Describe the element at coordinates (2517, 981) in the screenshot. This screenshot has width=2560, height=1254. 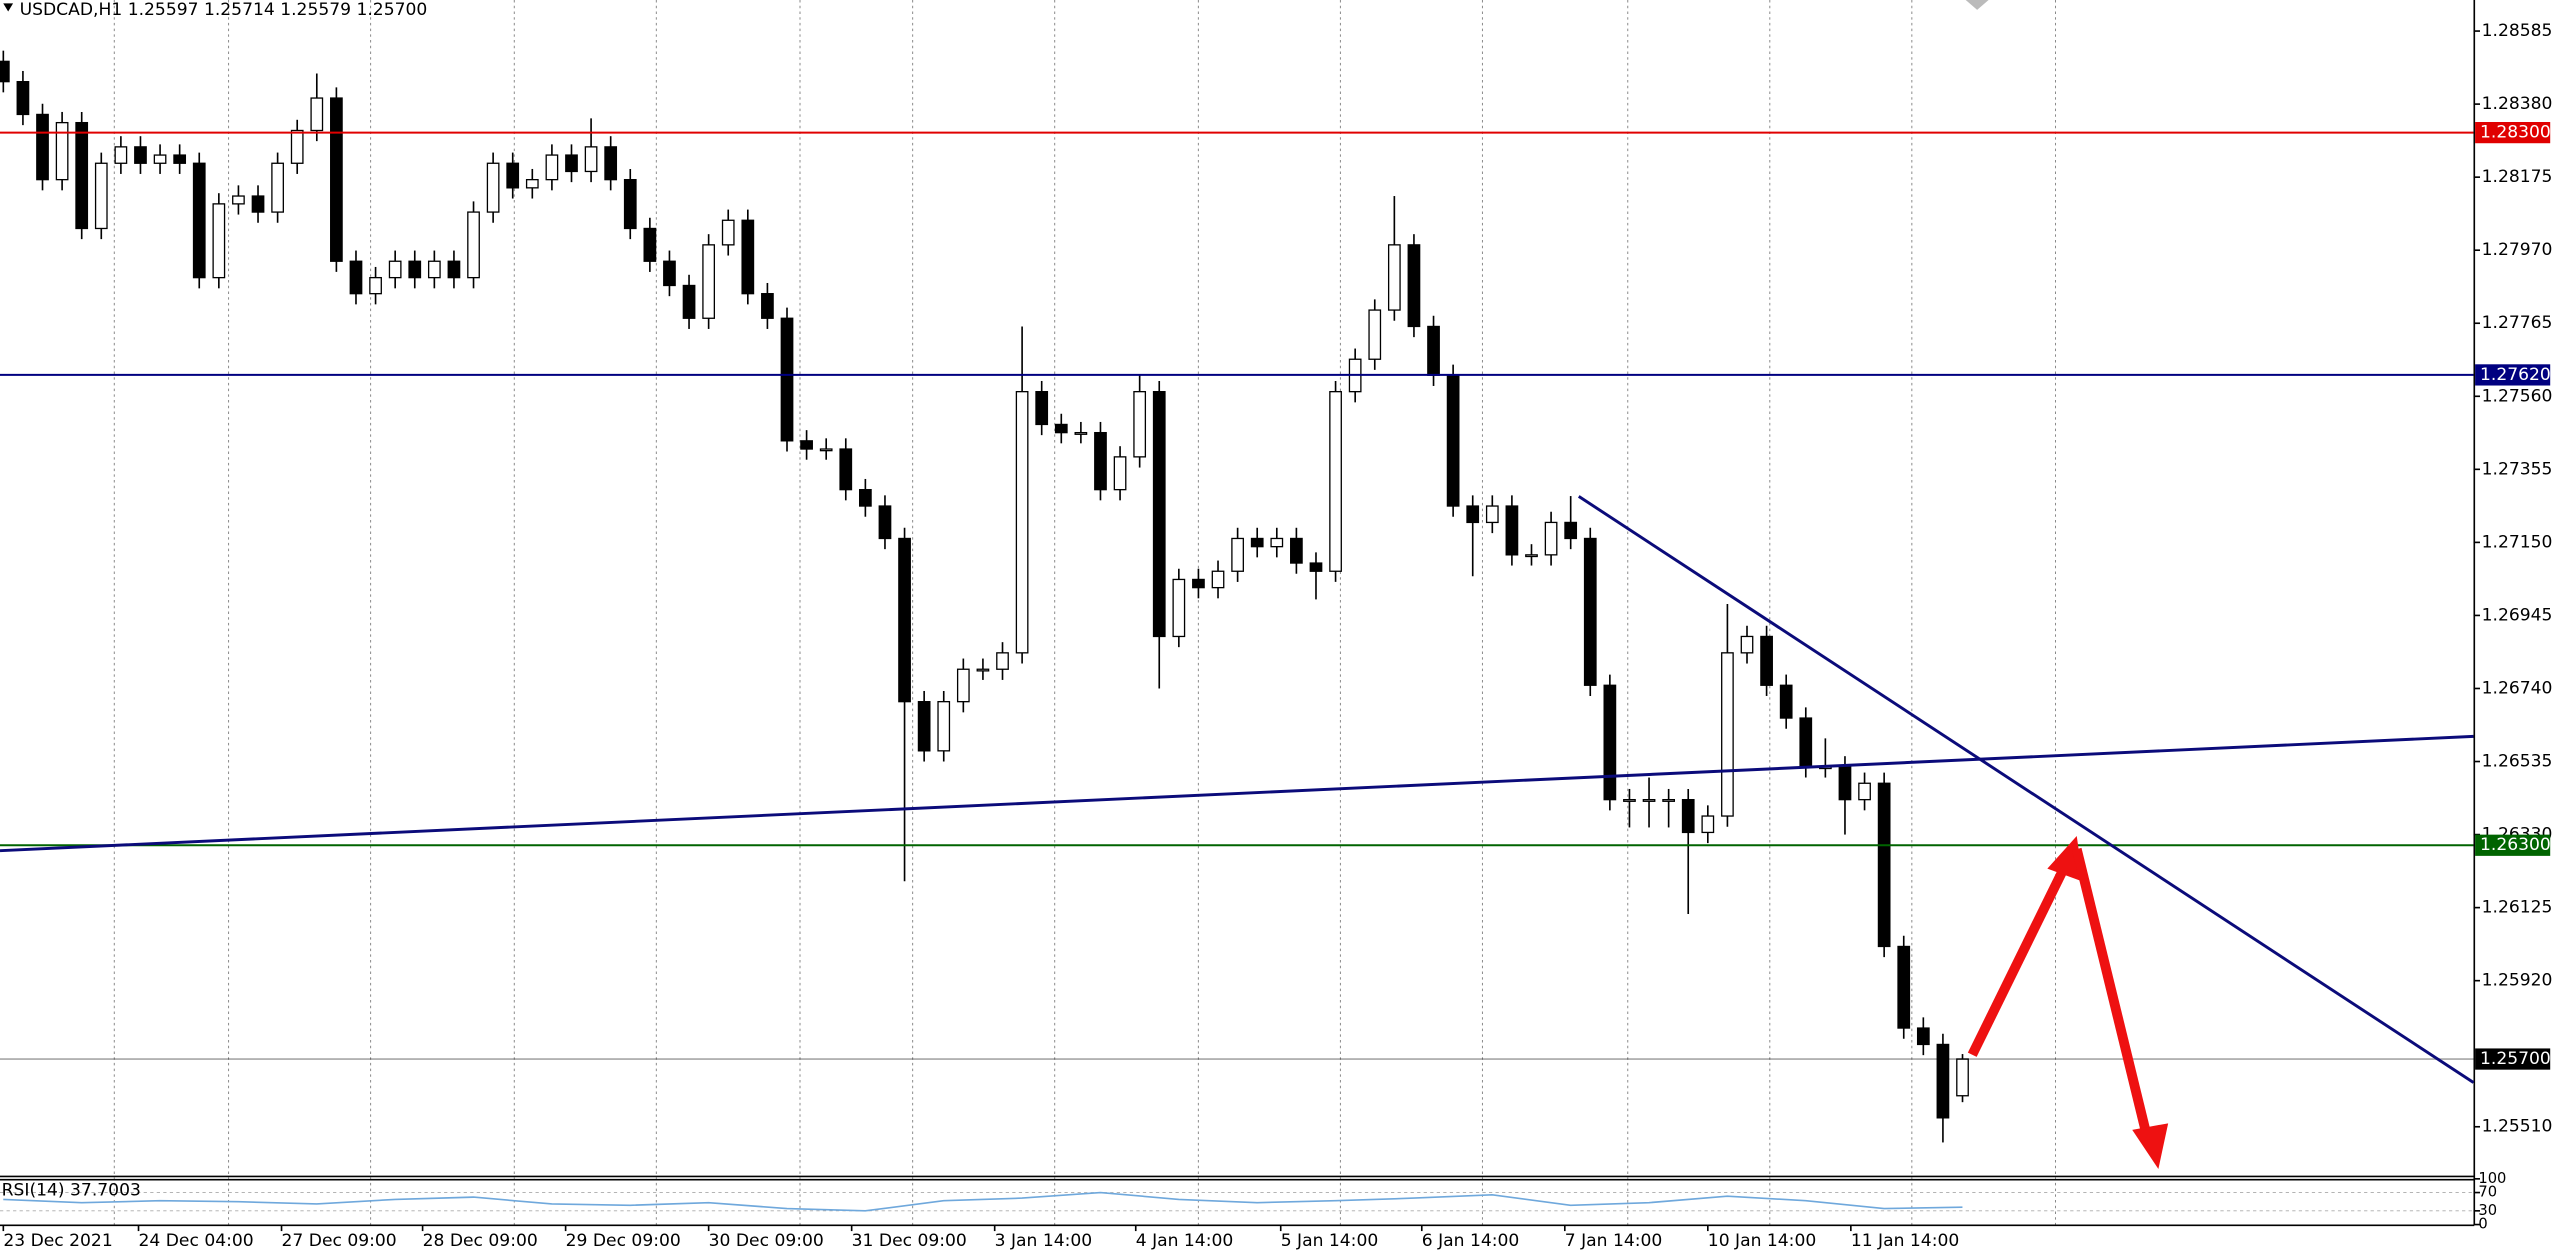
I see `y-tick-label: 1.25920` at that location.